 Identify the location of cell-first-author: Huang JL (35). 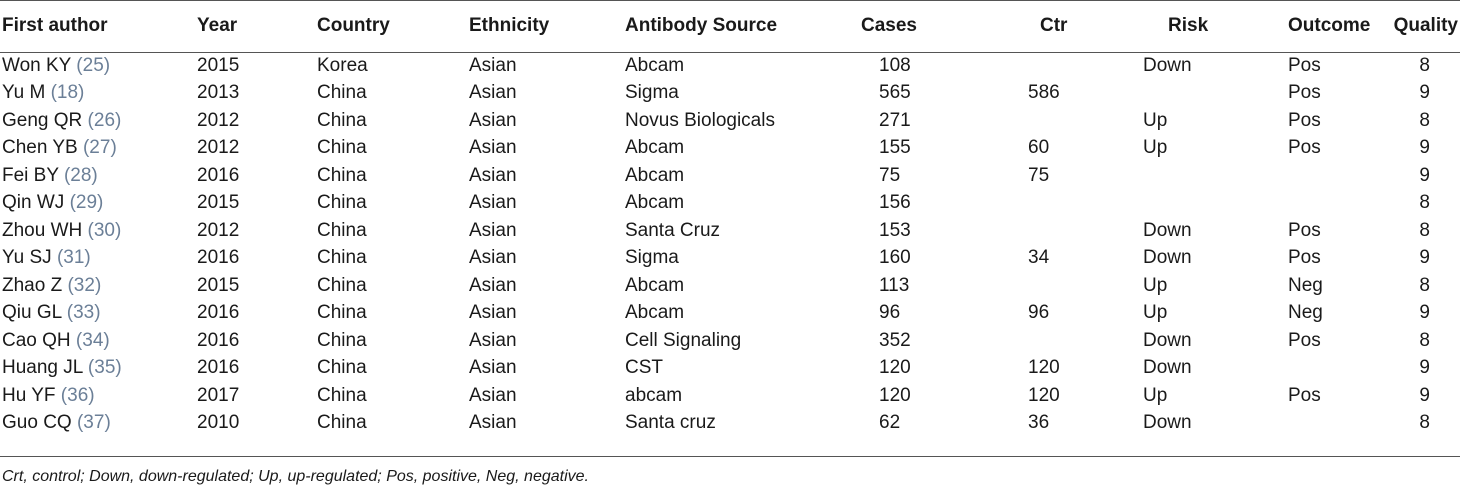
(98, 369).